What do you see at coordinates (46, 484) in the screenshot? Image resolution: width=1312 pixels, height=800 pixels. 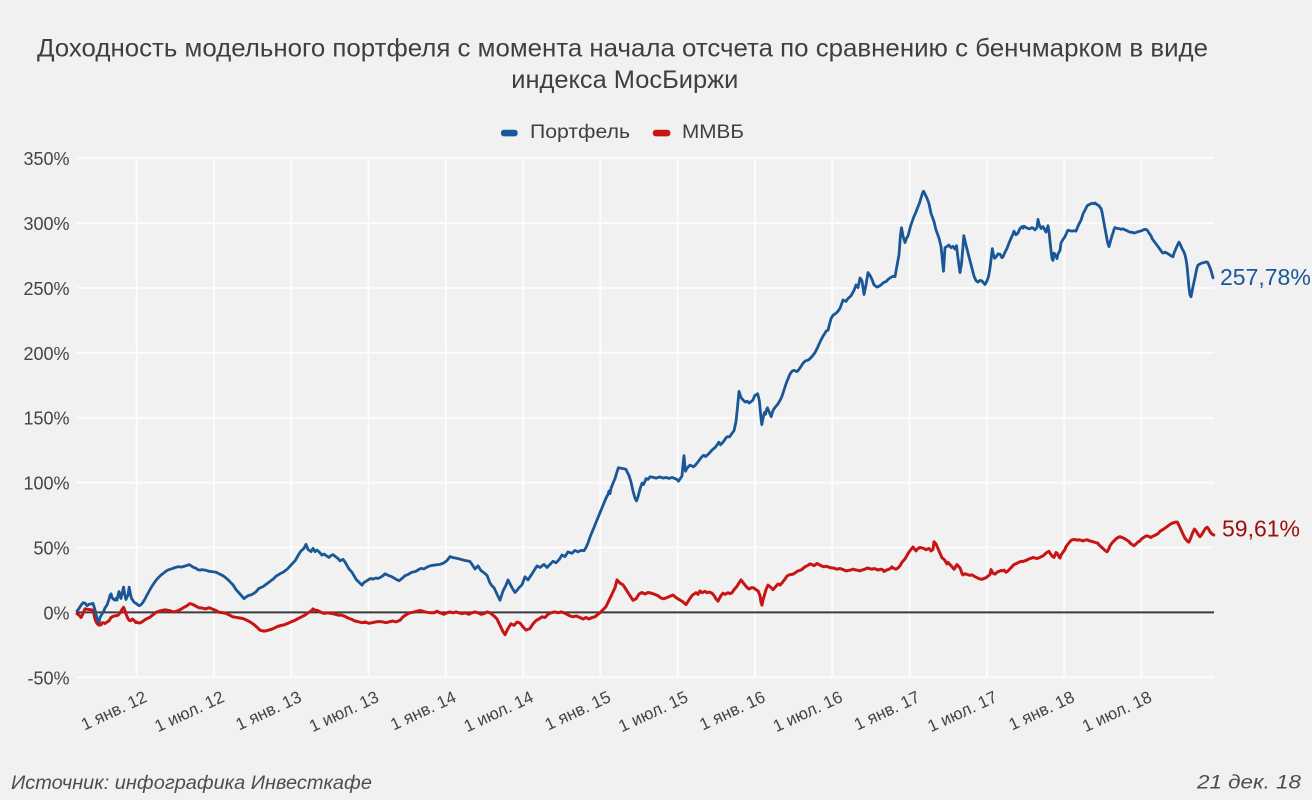 I see `svg-text: 100%` at bounding box center [46, 484].